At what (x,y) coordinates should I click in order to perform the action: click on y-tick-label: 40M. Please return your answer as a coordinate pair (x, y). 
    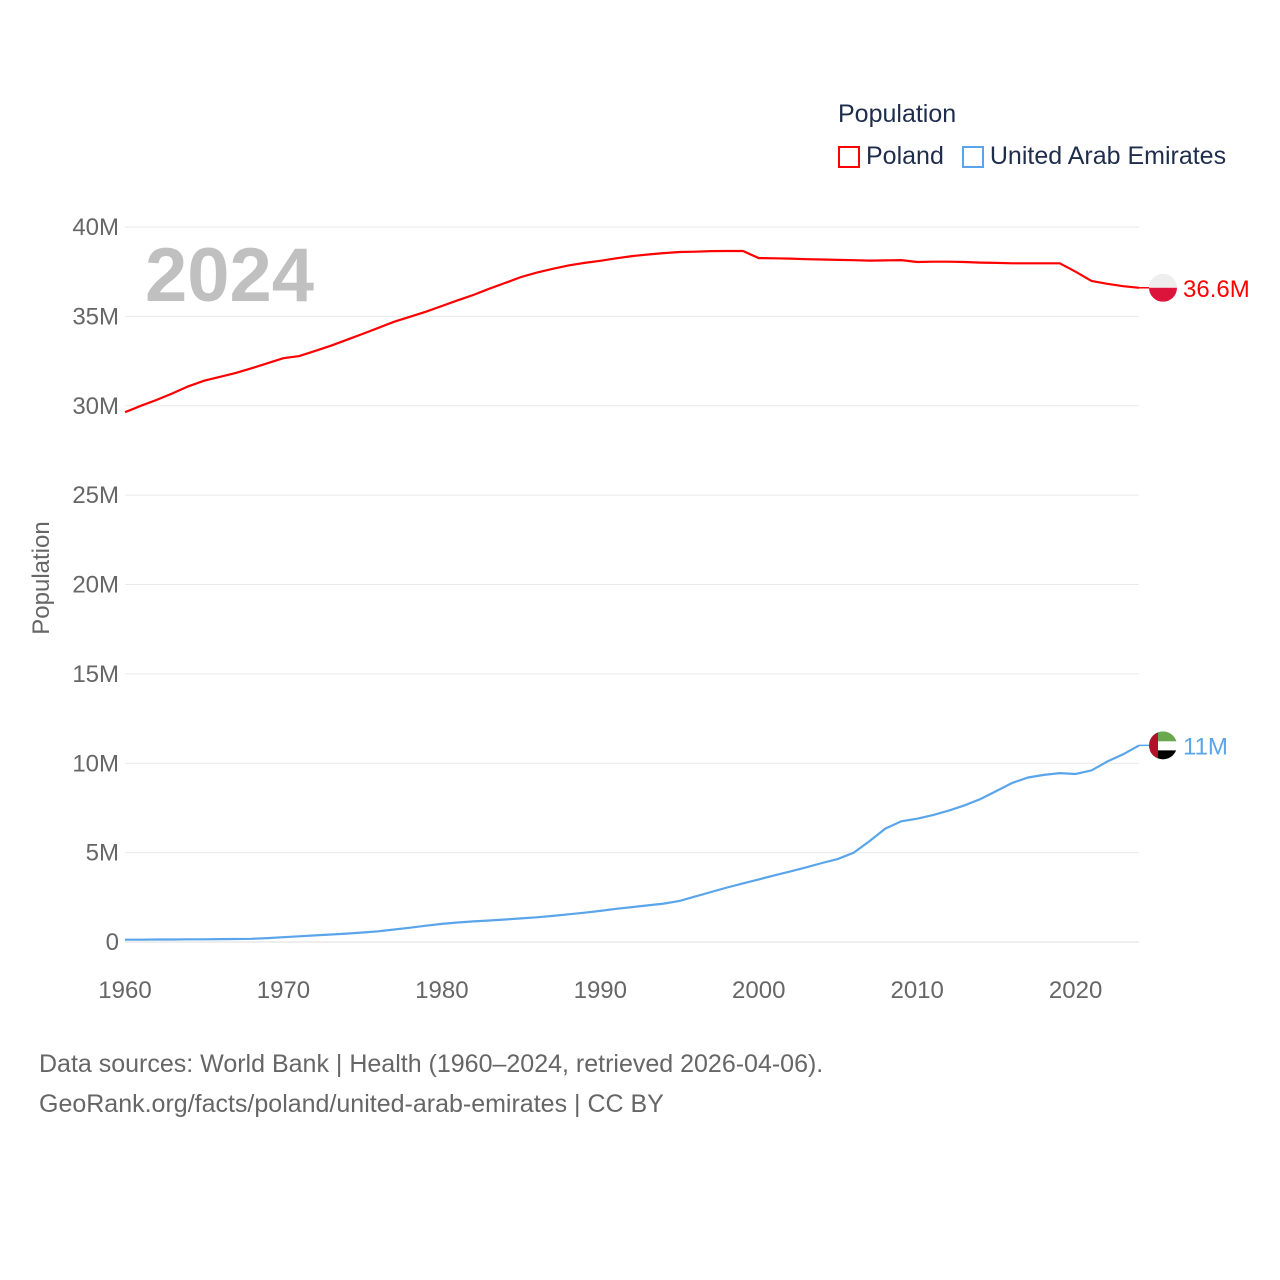
    Looking at the image, I should click on (95, 227).